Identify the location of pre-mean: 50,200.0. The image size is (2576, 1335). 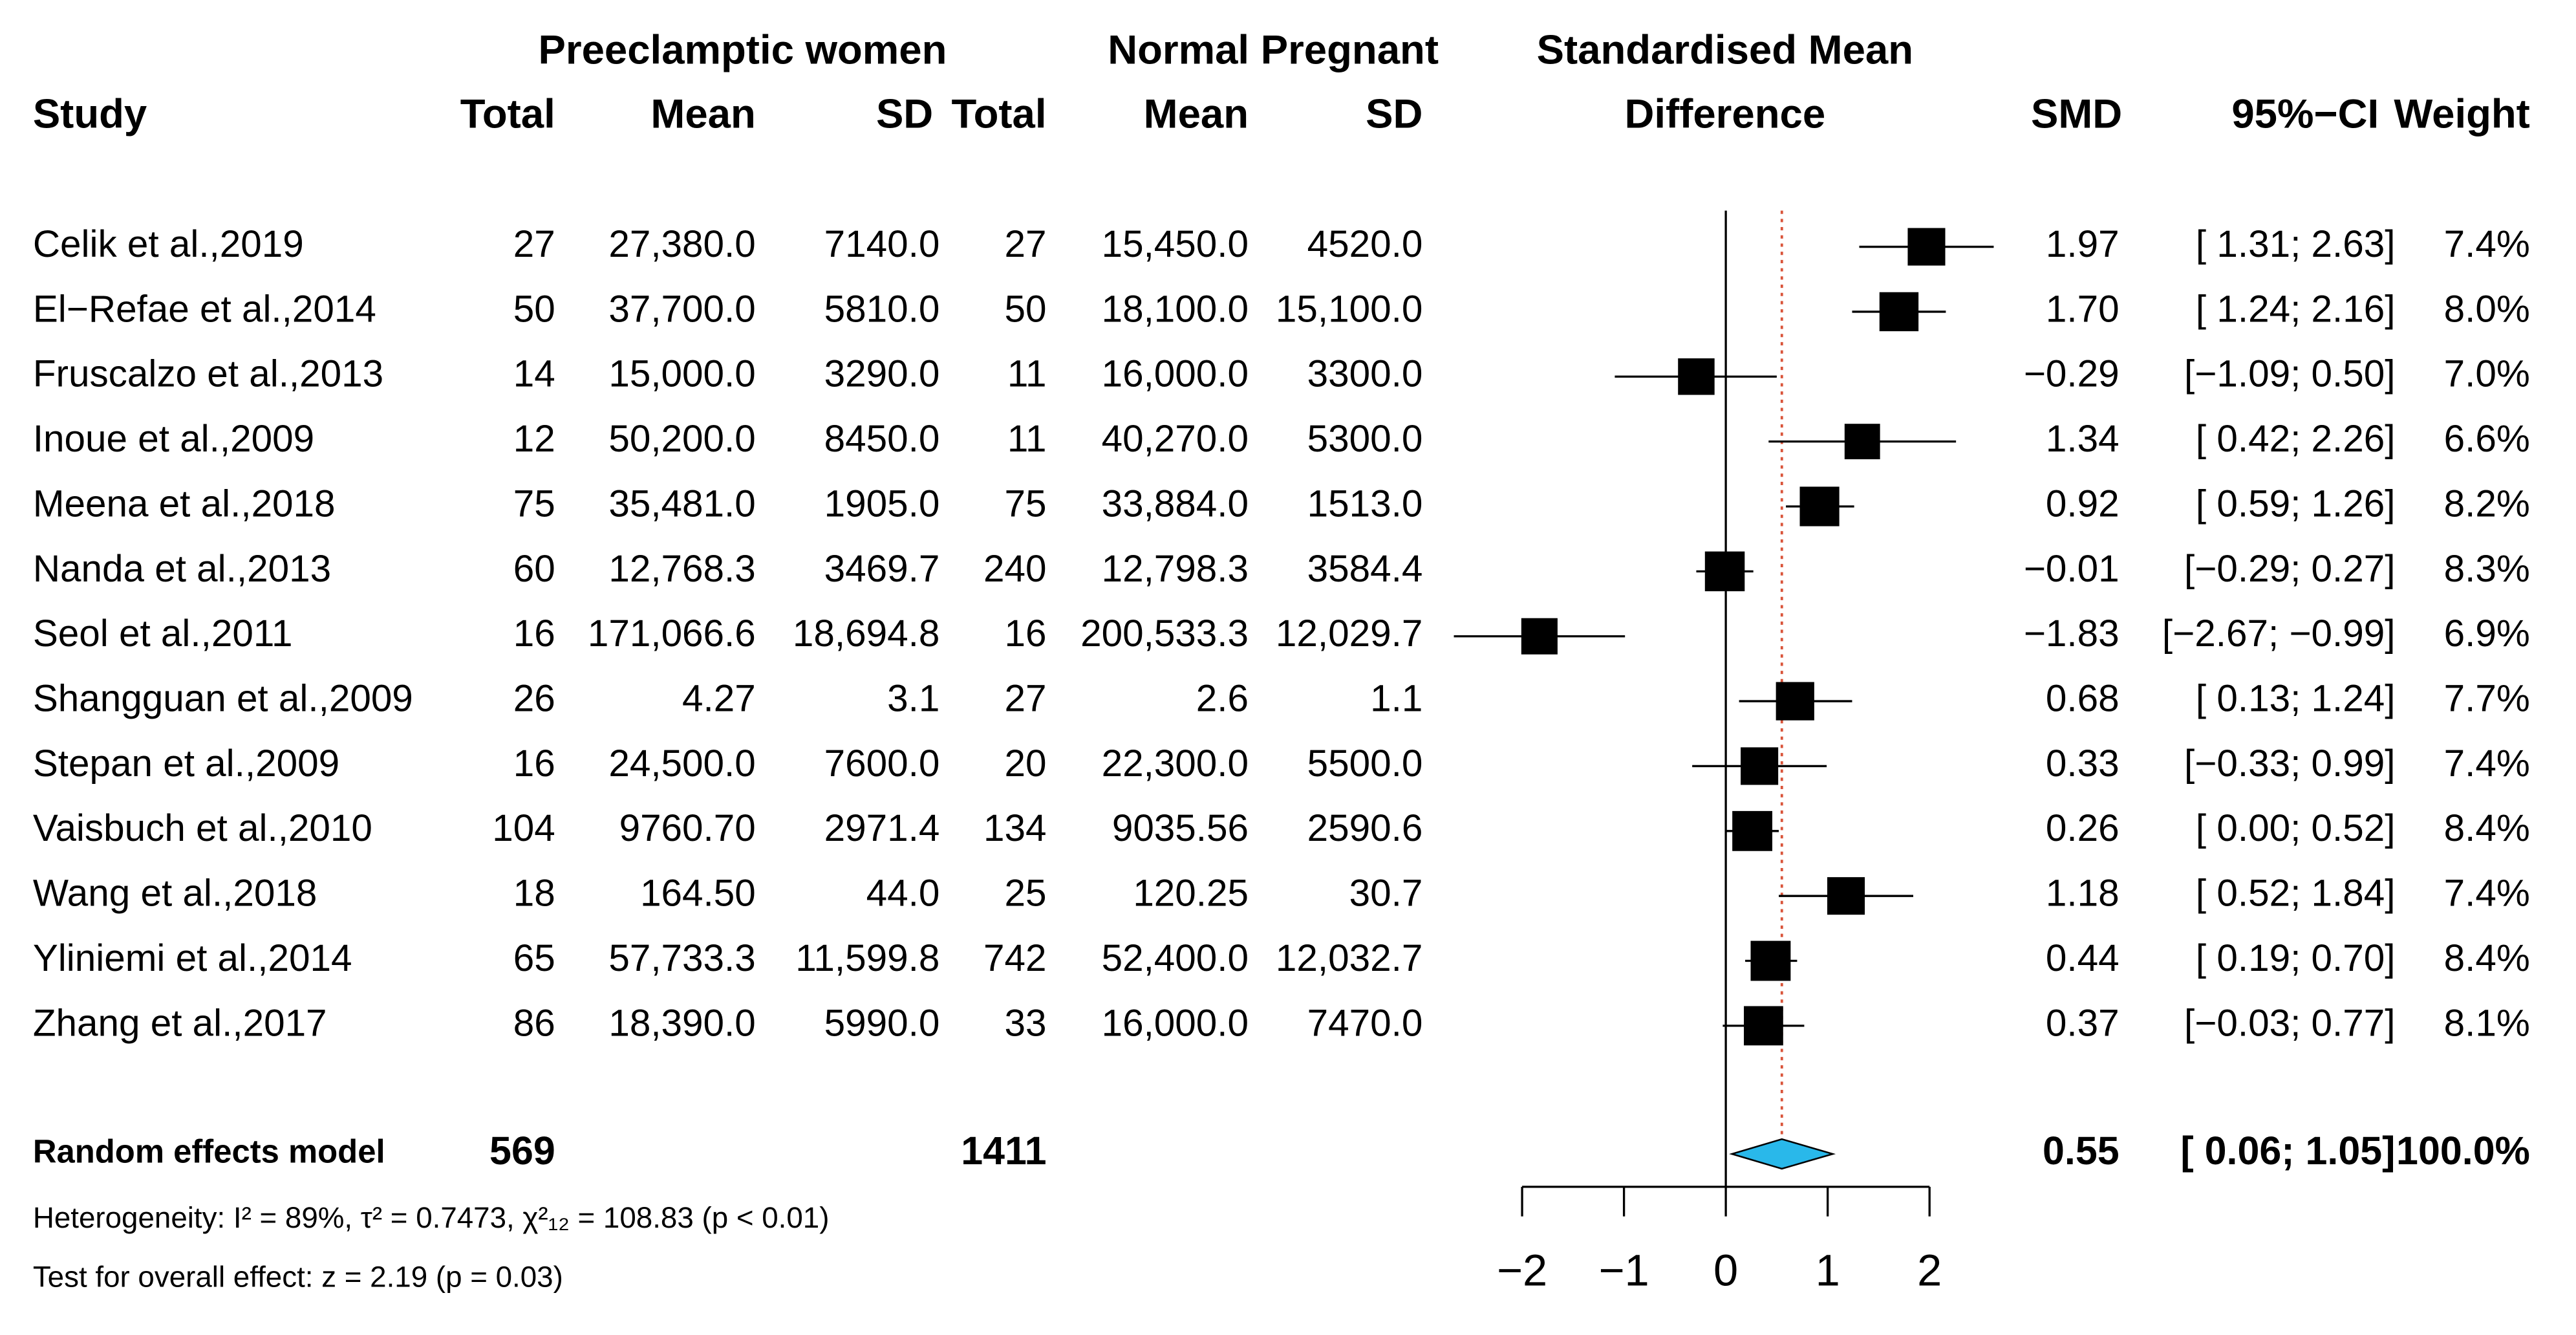
(681, 439).